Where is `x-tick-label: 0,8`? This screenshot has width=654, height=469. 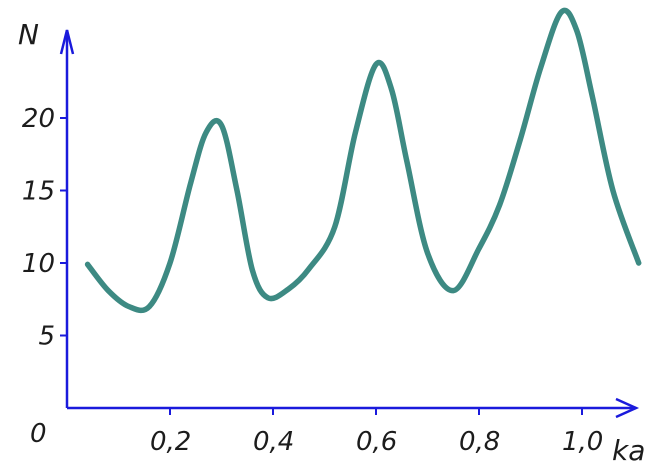
x-tick-label: 0,8 is located at coordinates (479, 442).